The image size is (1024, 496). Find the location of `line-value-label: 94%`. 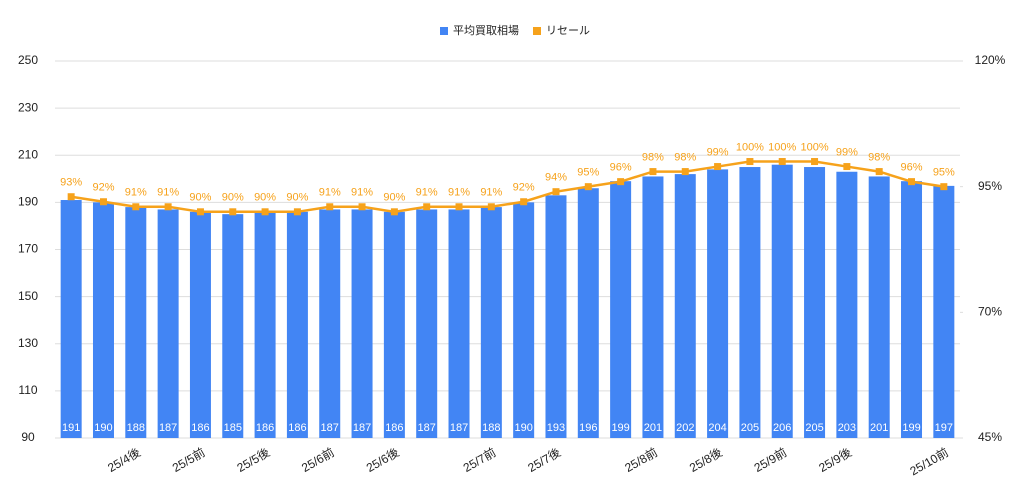

line-value-label: 94% is located at coordinates (556, 178).